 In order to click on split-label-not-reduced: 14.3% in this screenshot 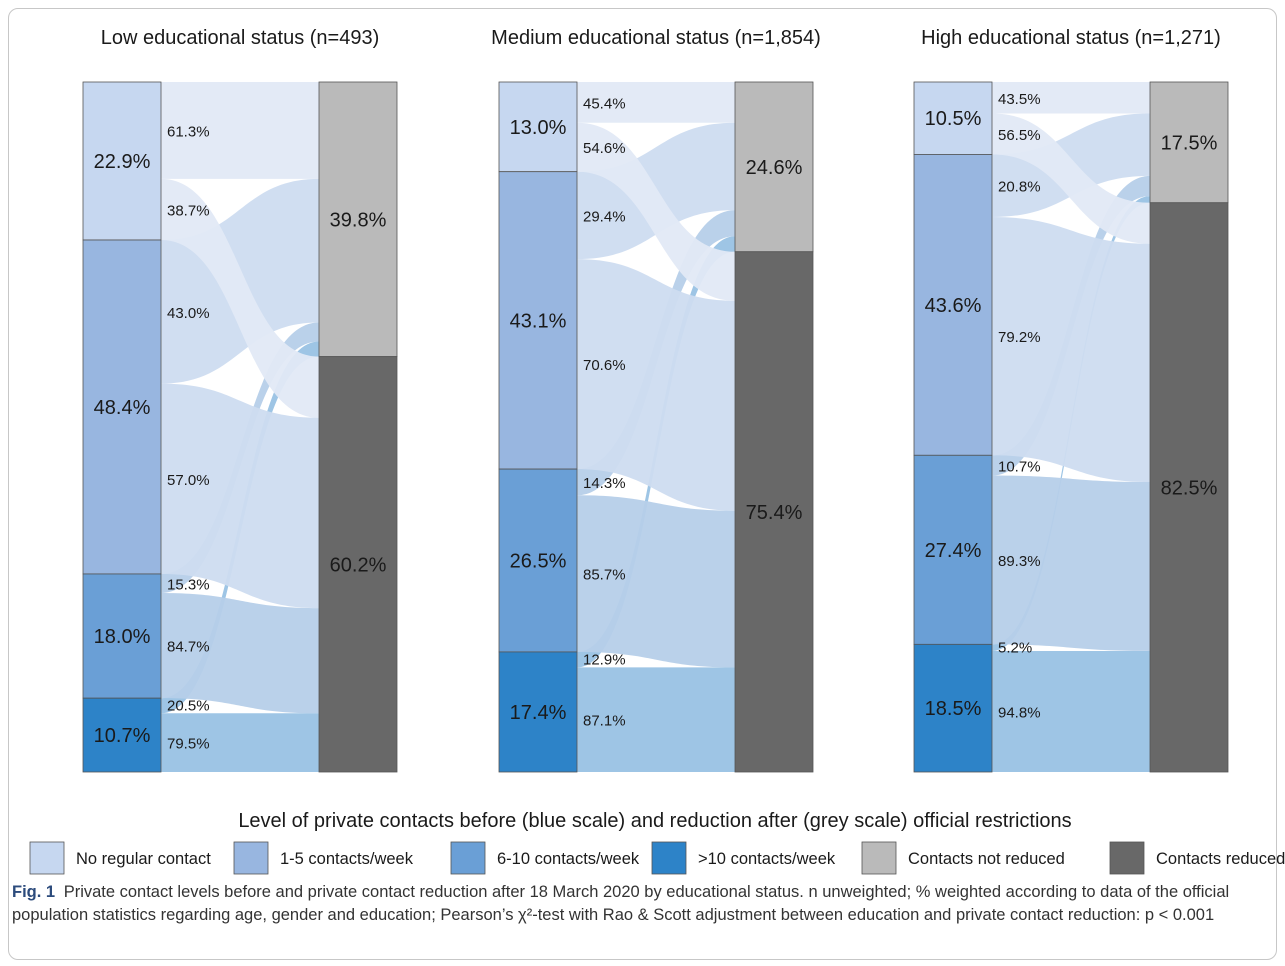, I will do `click(604, 483)`.